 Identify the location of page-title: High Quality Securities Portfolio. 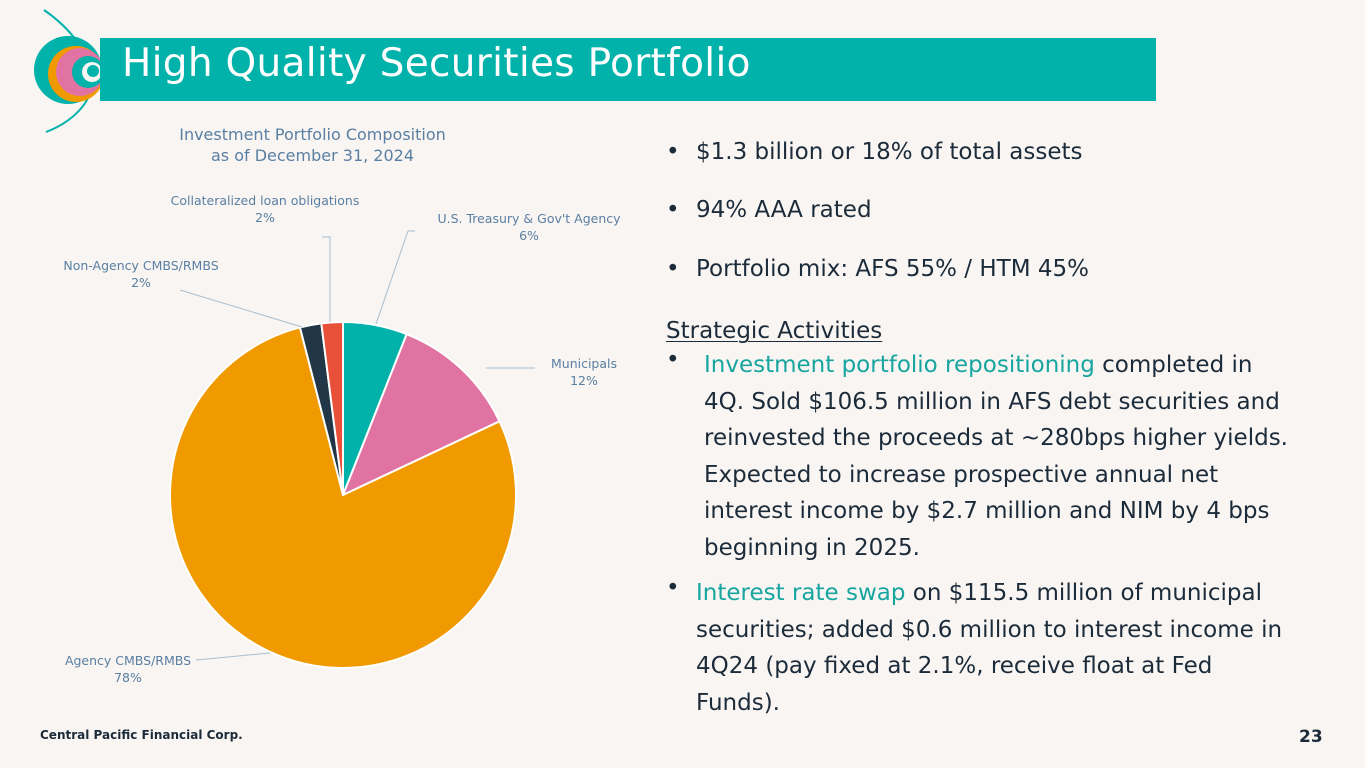
(436, 63).